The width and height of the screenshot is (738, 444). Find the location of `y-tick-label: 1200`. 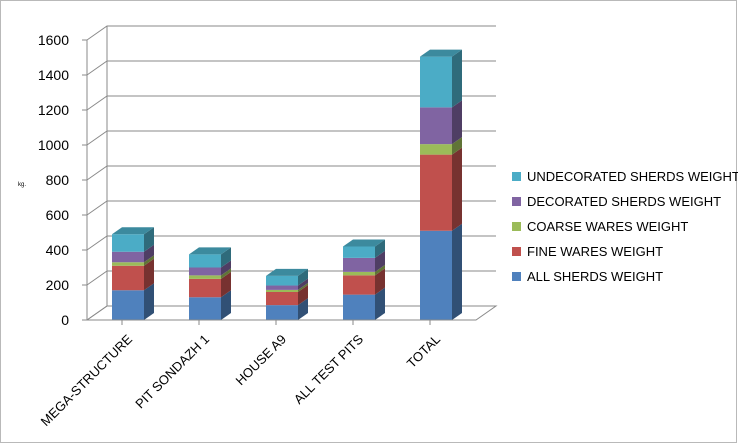

y-tick-label: 1200 is located at coordinates (53, 110).